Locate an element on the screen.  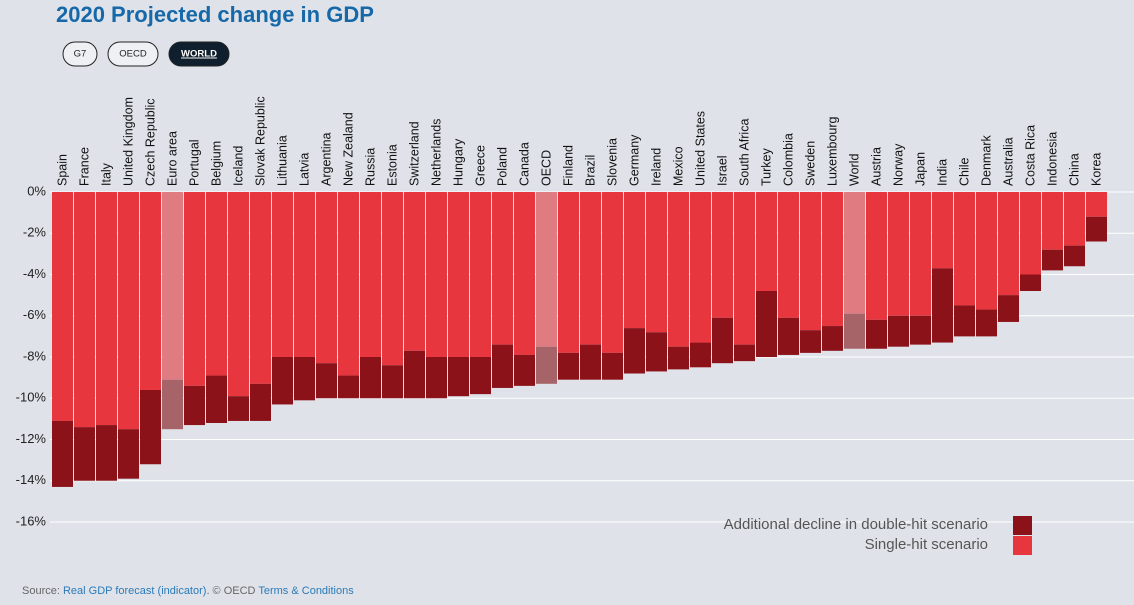
filter-button: OECD is located at coordinates (133, 54).